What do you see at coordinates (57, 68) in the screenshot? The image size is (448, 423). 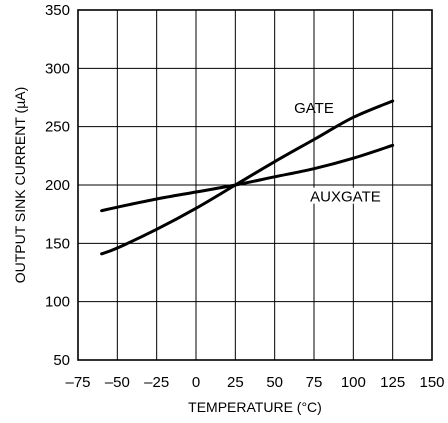 I see `y-tick-label: 300` at bounding box center [57, 68].